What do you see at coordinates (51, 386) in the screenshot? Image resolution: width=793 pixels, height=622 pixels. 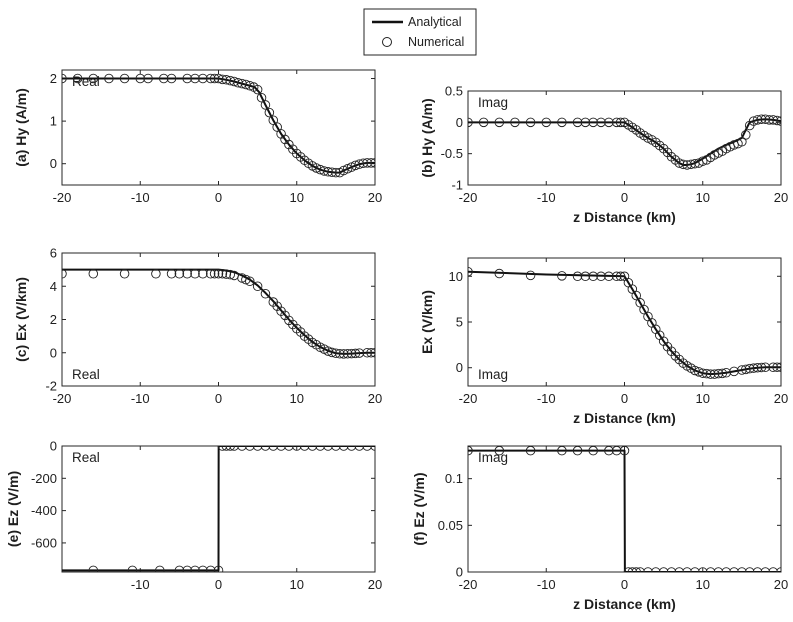 I see `panel-c-ytick-label: -2` at bounding box center [51, 386].